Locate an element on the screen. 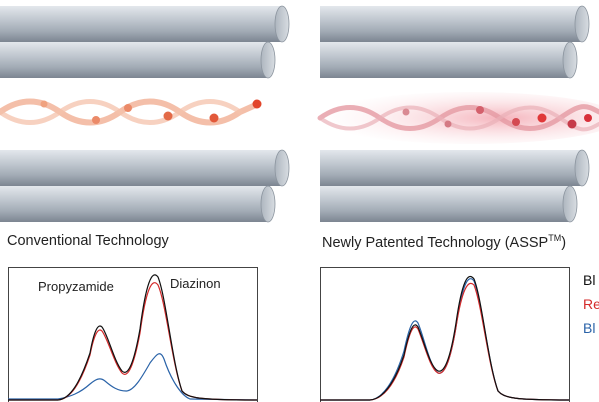 The image size is (599, 402). caption-assp: Newly Patented Technology (ASSPTM) is located at coordinates (444, 242).